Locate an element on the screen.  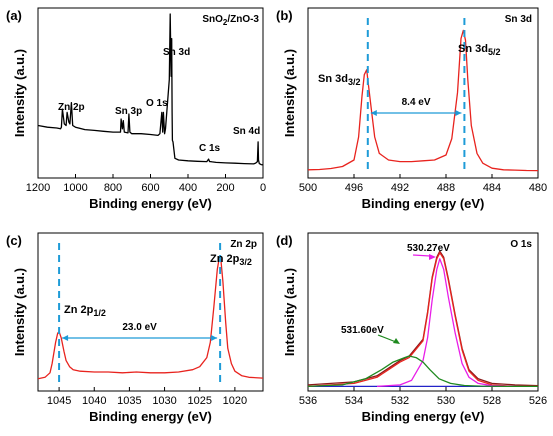
peak-label-zn2p12-main: Zn 2p is located at coordinates (79, 310).